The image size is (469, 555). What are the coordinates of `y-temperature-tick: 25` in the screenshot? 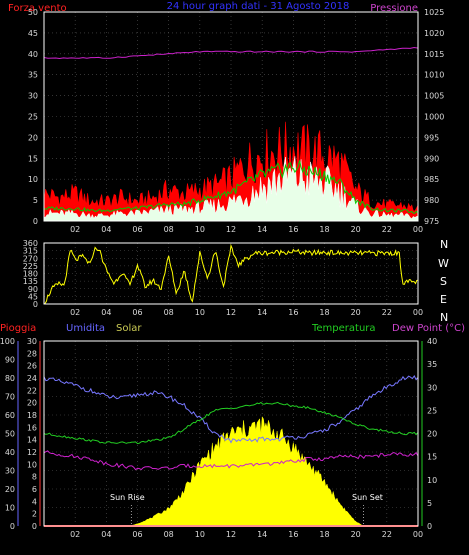 It's located at (432, 410).